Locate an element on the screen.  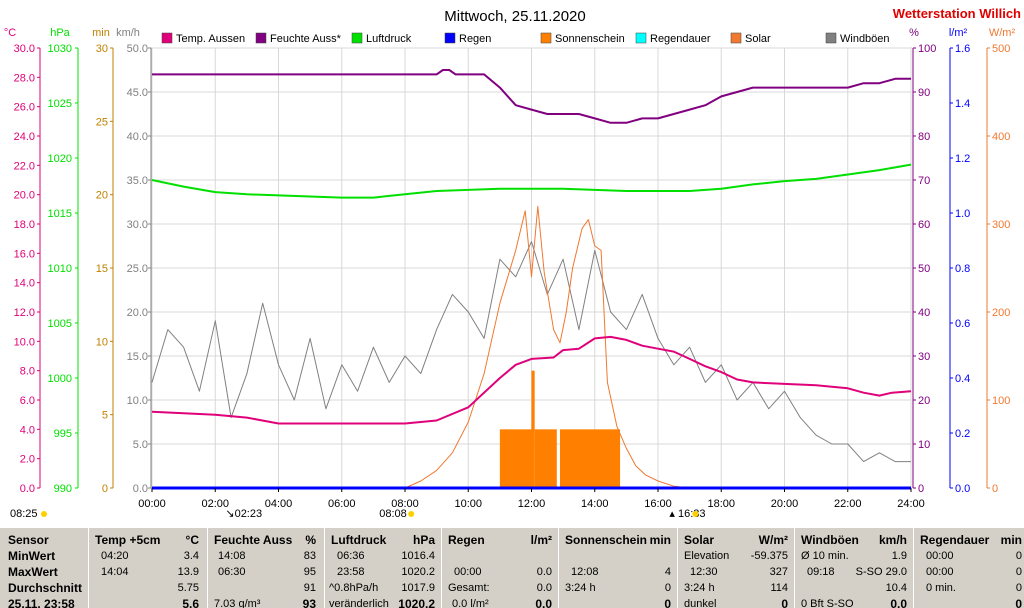
wind-tick-label: 0.0 is located at coordinates (140, 489).